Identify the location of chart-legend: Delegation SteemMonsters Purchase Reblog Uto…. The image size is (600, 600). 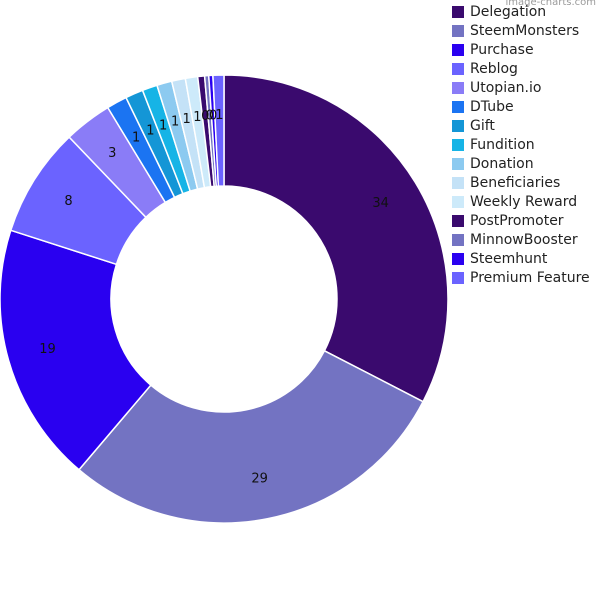
(521, 144).